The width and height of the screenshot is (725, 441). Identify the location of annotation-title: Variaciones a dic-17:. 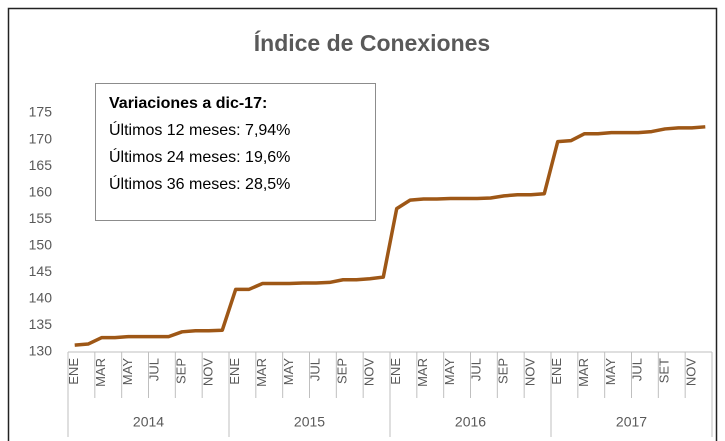
(188, 103).